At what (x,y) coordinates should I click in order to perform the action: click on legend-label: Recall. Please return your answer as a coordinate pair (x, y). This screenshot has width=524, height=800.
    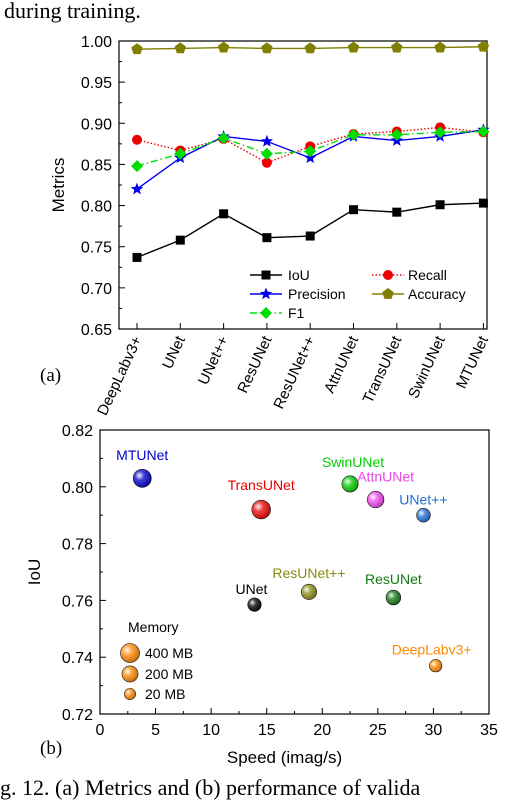
    Looking at the image, I should click on (427, 275).